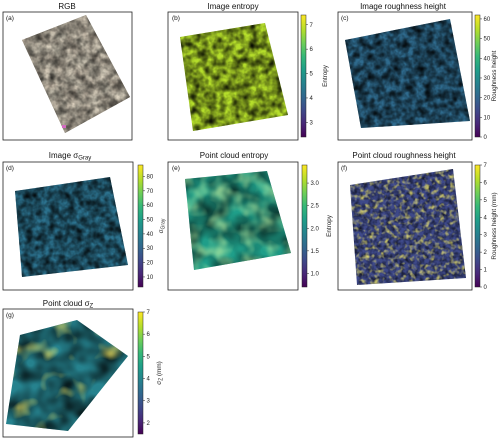 The height and width of the screenshot is (447, 500). I want to click on colorbar-label: σZ (mm), so click(160, 372).